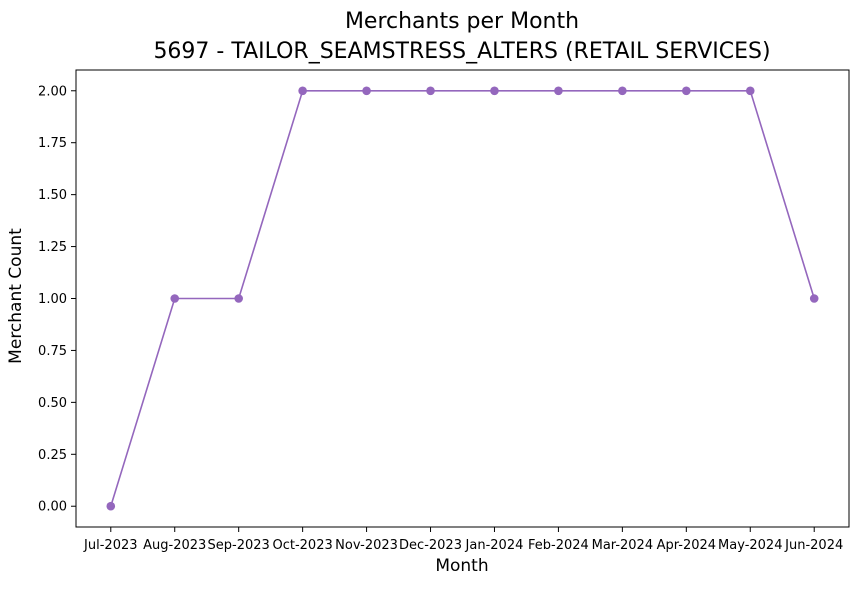  I want to click on y-axis-label: Merchant Count, so click(16, 296).